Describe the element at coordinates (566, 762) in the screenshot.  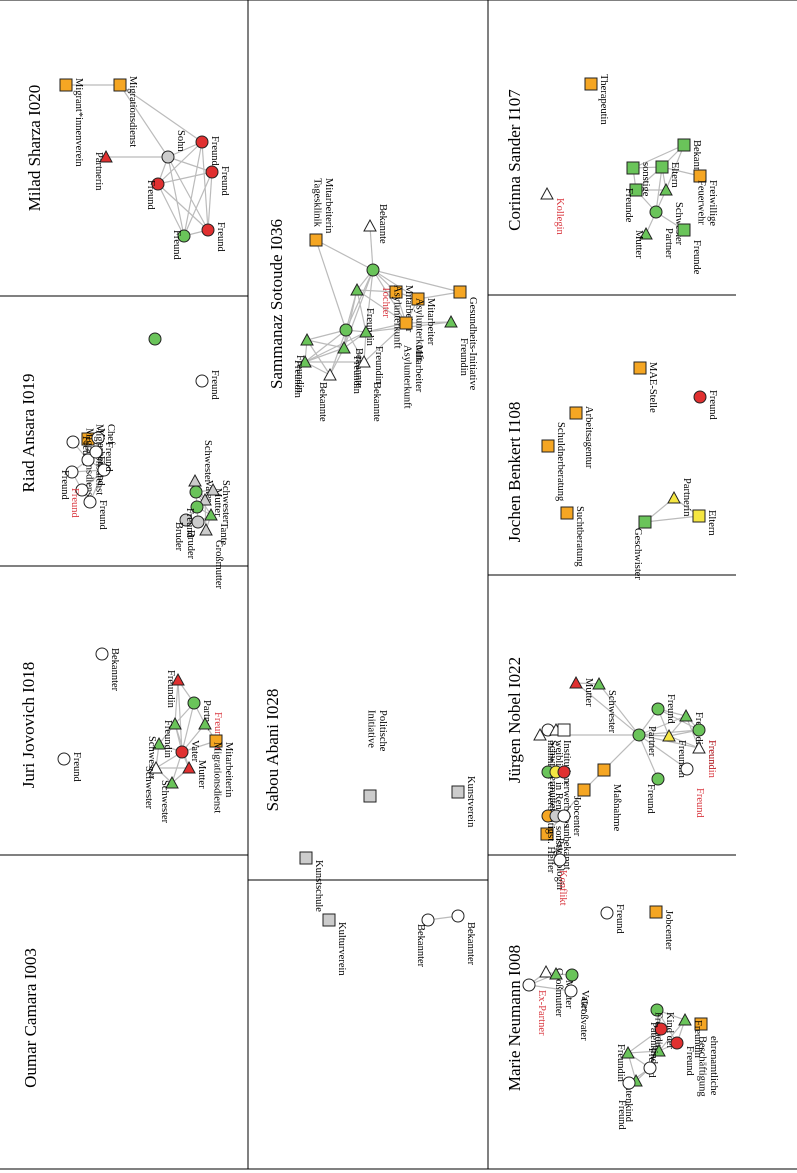
I see `legend-gender-label: Institution` at that location.